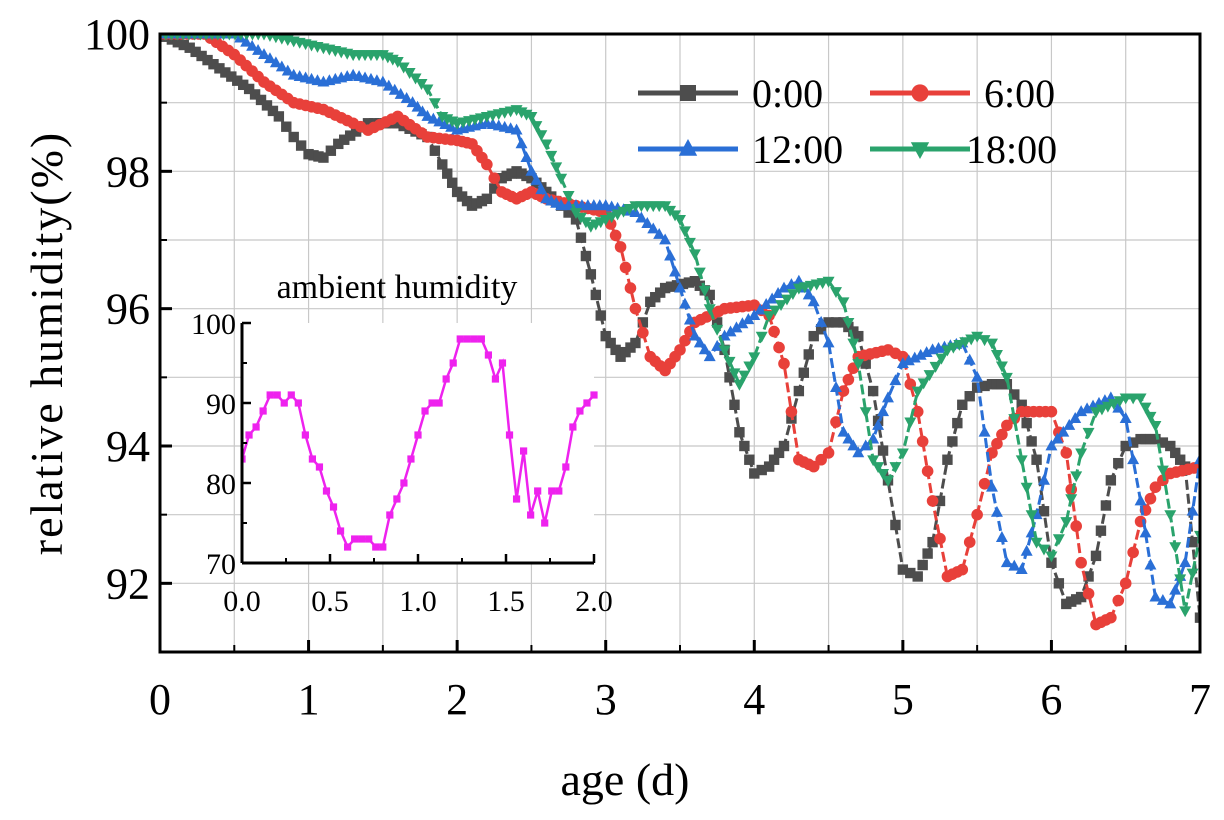  What do you see at coordinates (242, 601) in the screenshot?
I see `inset-x-tick-label: 0.0` at bounding box center [242, 601].